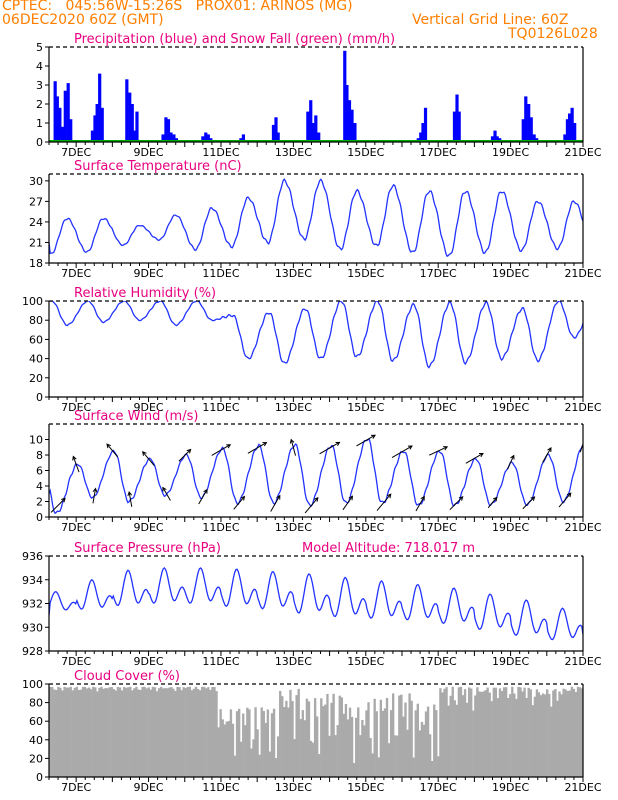 The width and height of the screenshot is (618, 800). What do you see at coordinates (316, 218) in the screenshot?
I see `series-line` at bounding box center [316, 218].